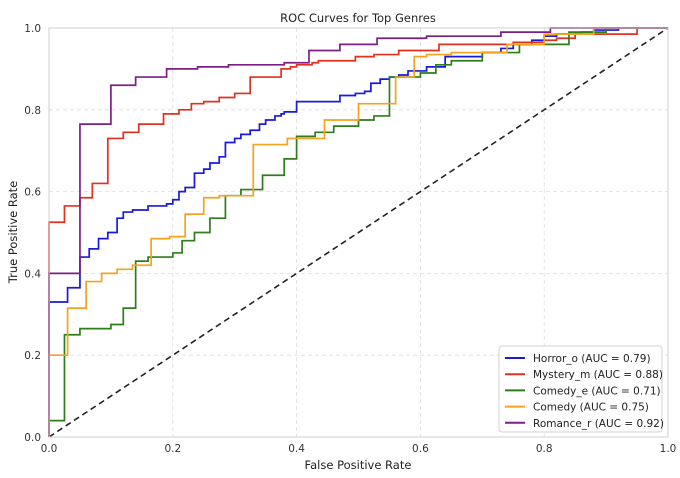 Image resolution: width=680 pixels, height=478 pixels. What do you see at coordinates (49, 449) in the screenshot?
I see `x-tick-label: 0.0` at bounding box center [49, 449].